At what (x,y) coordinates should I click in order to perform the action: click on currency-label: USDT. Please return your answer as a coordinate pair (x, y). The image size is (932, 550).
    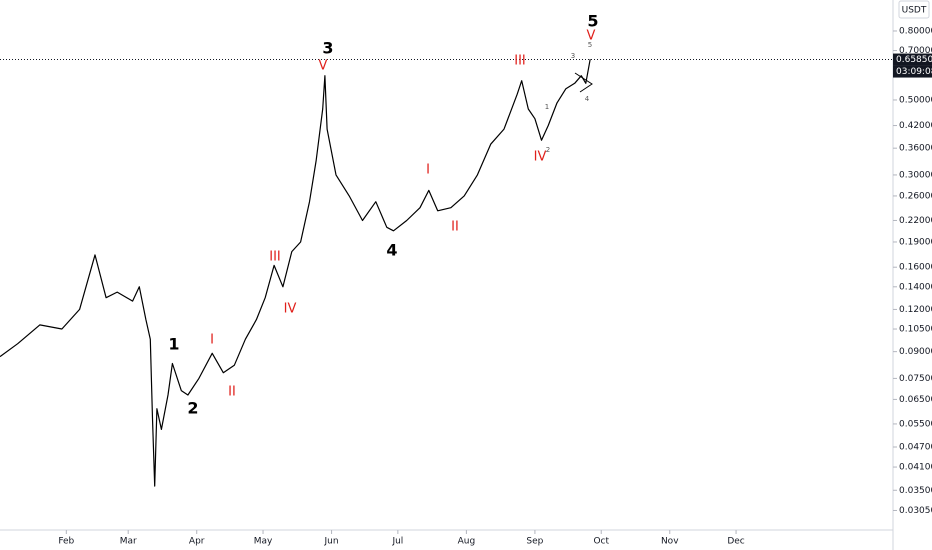
    Looking at the image, I should click on (914, 11).